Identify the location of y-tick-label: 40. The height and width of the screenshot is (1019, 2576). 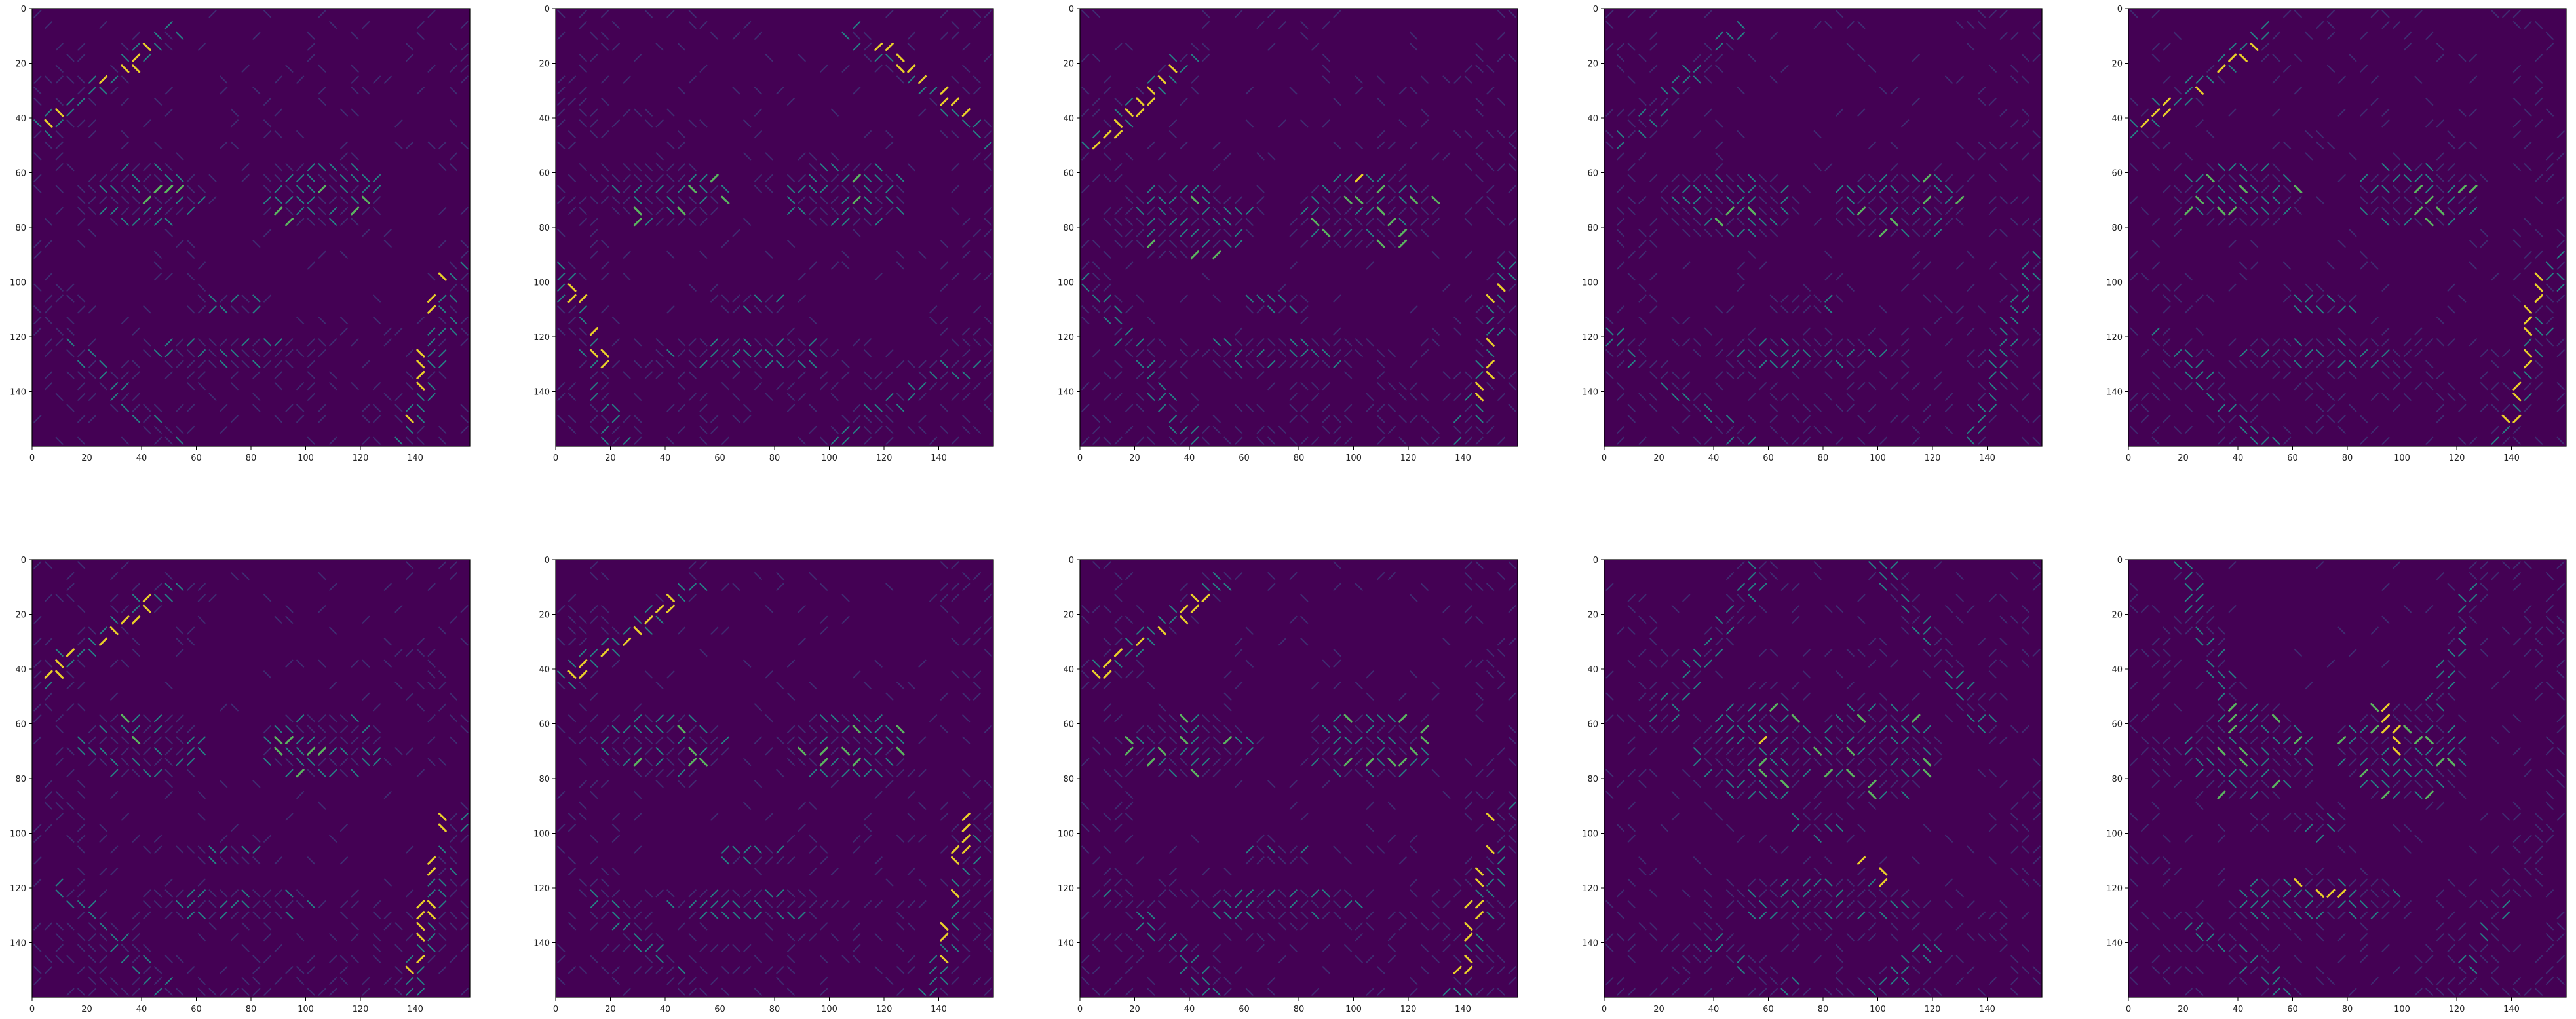
(544, 119).